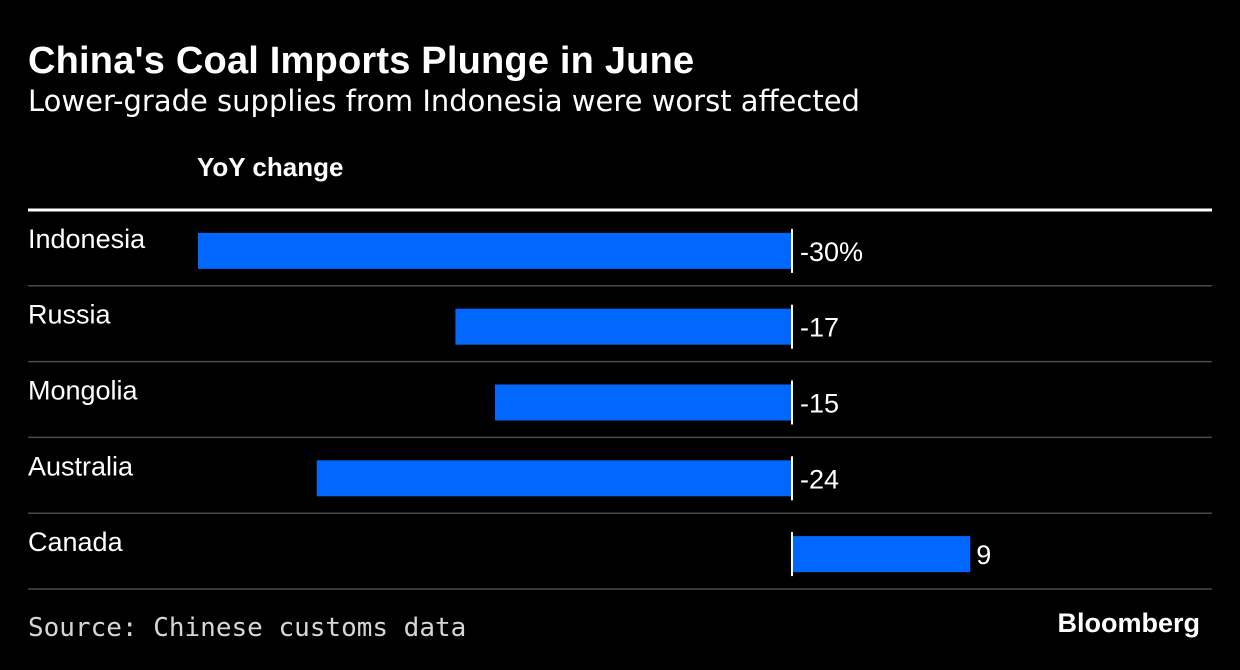  Describe the element at coordinates (831, 252) in the screenshot. I see `value-label-indonesia: -30%` at that location.